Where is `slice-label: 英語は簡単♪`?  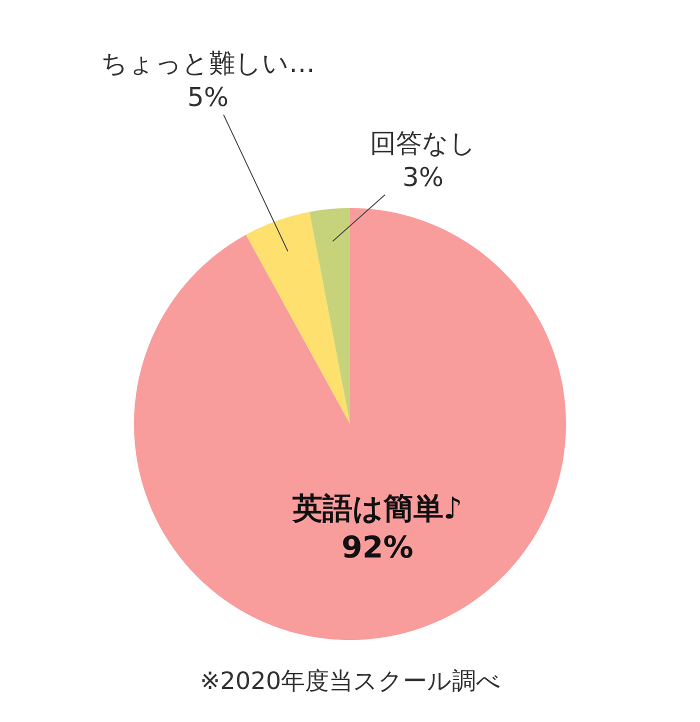
slice-label: 英語は簡単♪ is located at coordinates (376, 509).